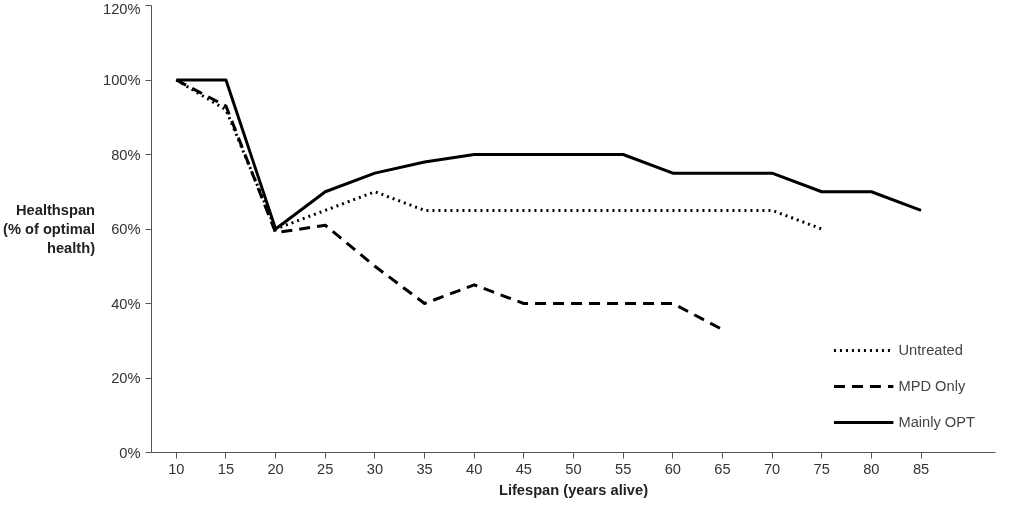  Describe the element at coordinates (772, 468) in the screenshot. I see `x-tick-label: 70` at that location.